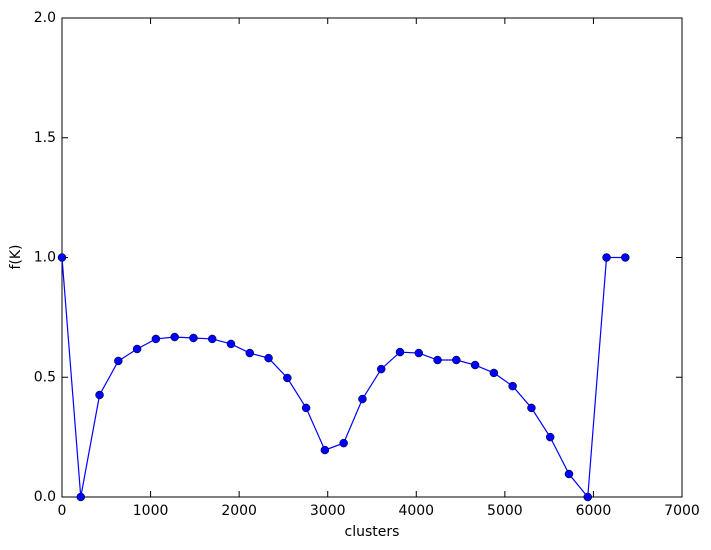  I want to click on y-tick-label: 1.5, so click(45, 138).